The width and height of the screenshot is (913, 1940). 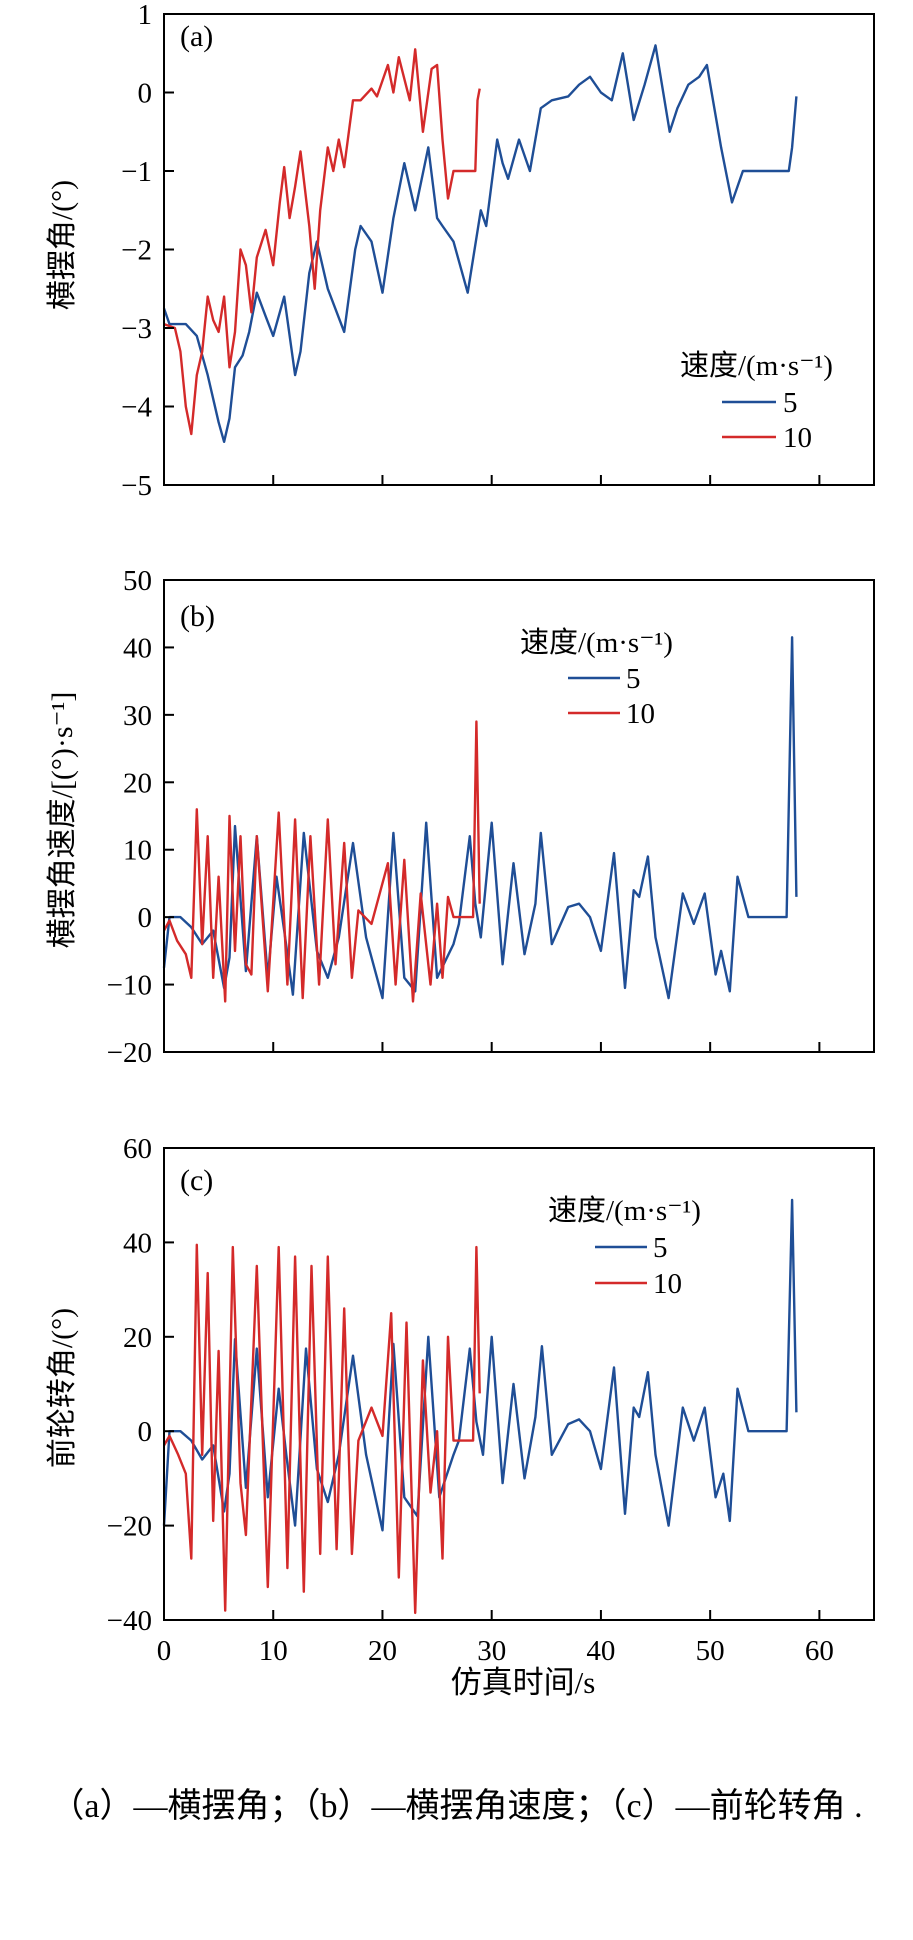 I want to click on x-tick-label: 60, so click(x=819, y=1651).